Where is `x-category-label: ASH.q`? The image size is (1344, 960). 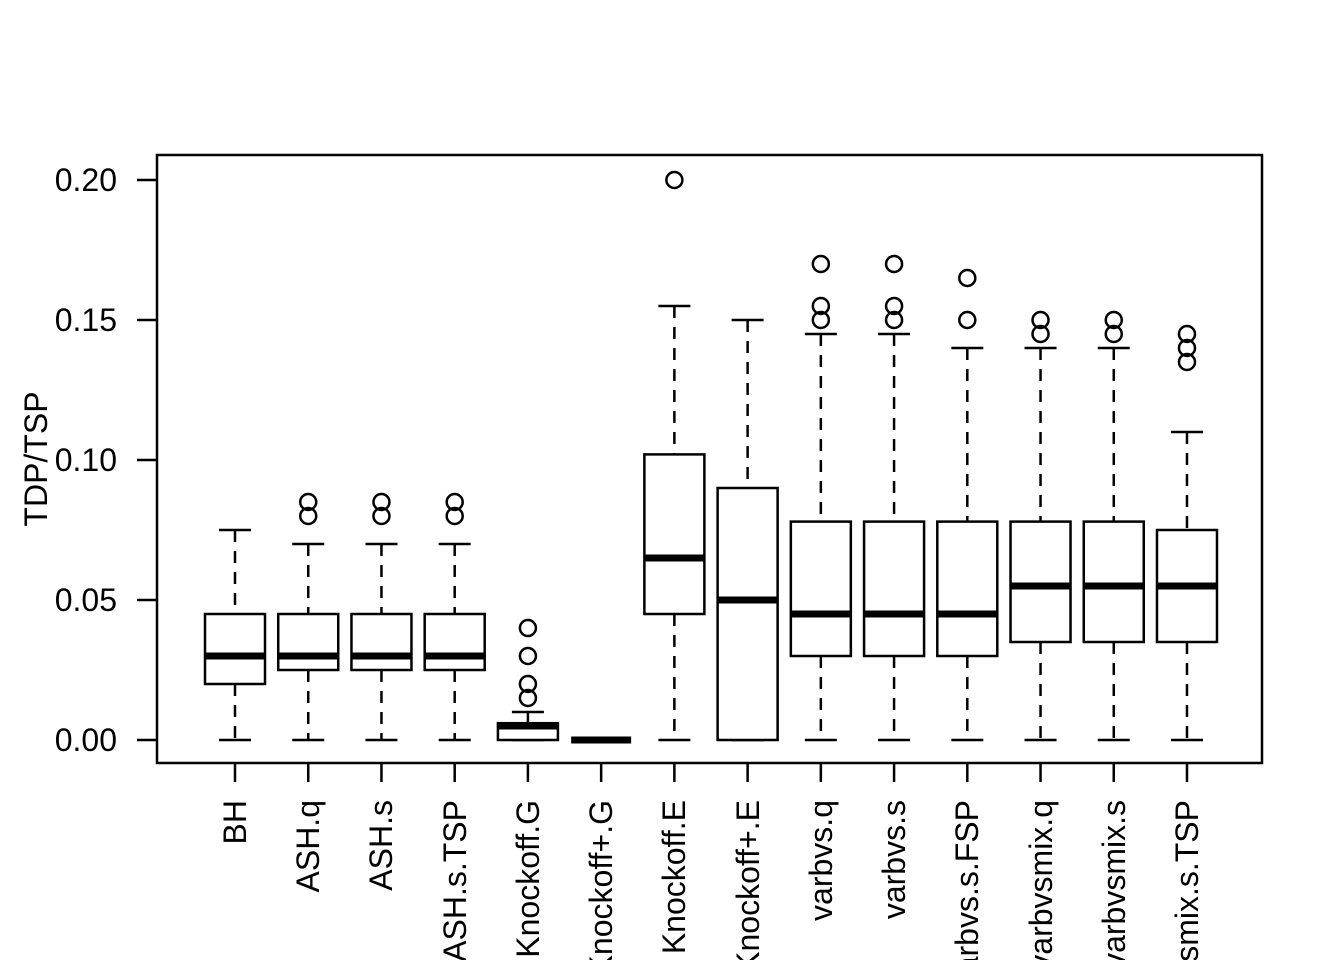 x-category-label: ASH.q is located at coordinates (308, 846).